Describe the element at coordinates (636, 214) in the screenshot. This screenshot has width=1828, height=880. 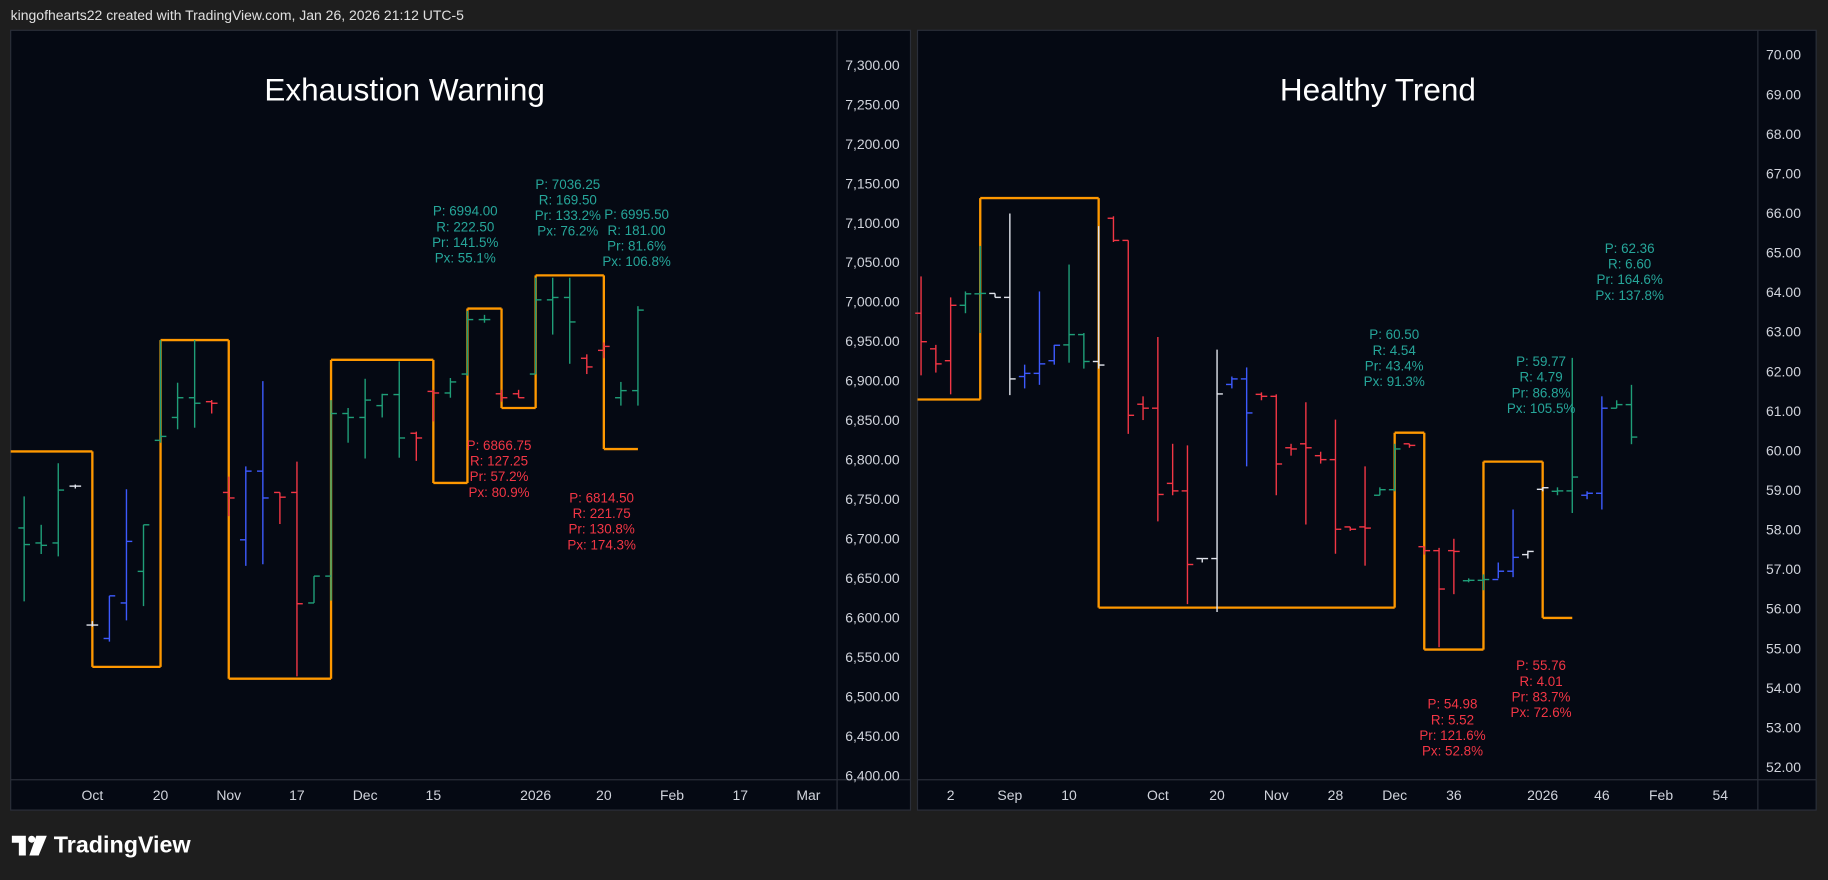
I see `annotation-line: P: 6995.50` at that location.